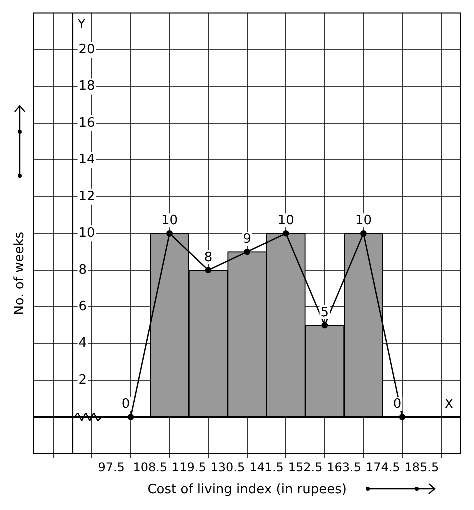 This screenshot has height=510, width=474. I want to click on x-tick-label: 185.5, so click(422, 467).